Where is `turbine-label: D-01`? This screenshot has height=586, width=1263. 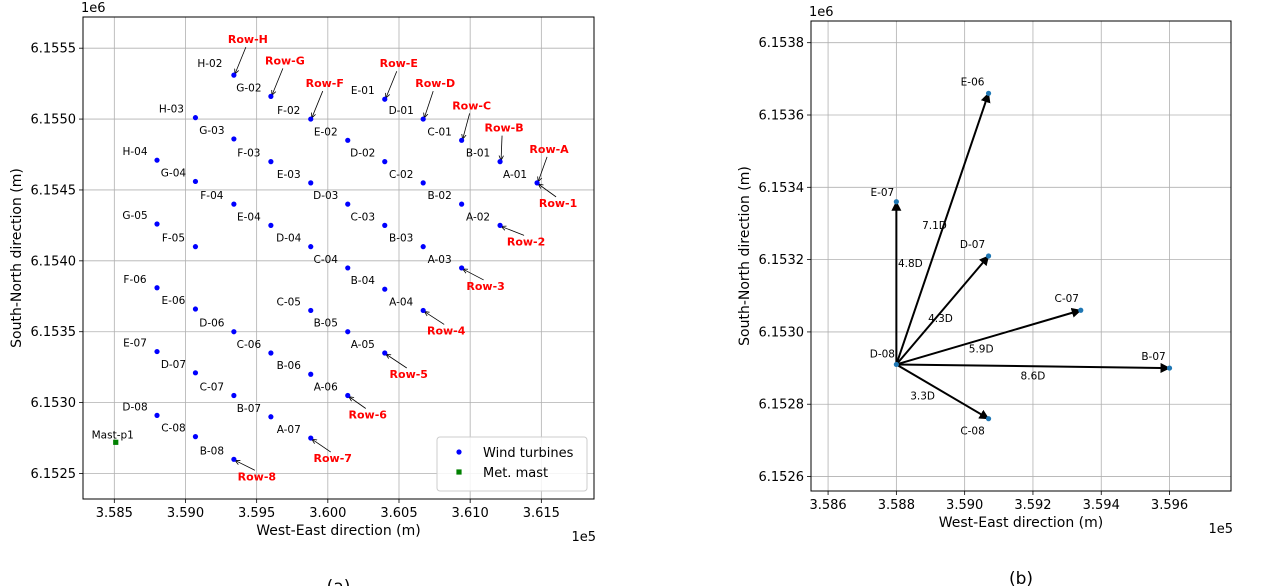
turbine-label: D-01 is located at coordinates (401, 111).